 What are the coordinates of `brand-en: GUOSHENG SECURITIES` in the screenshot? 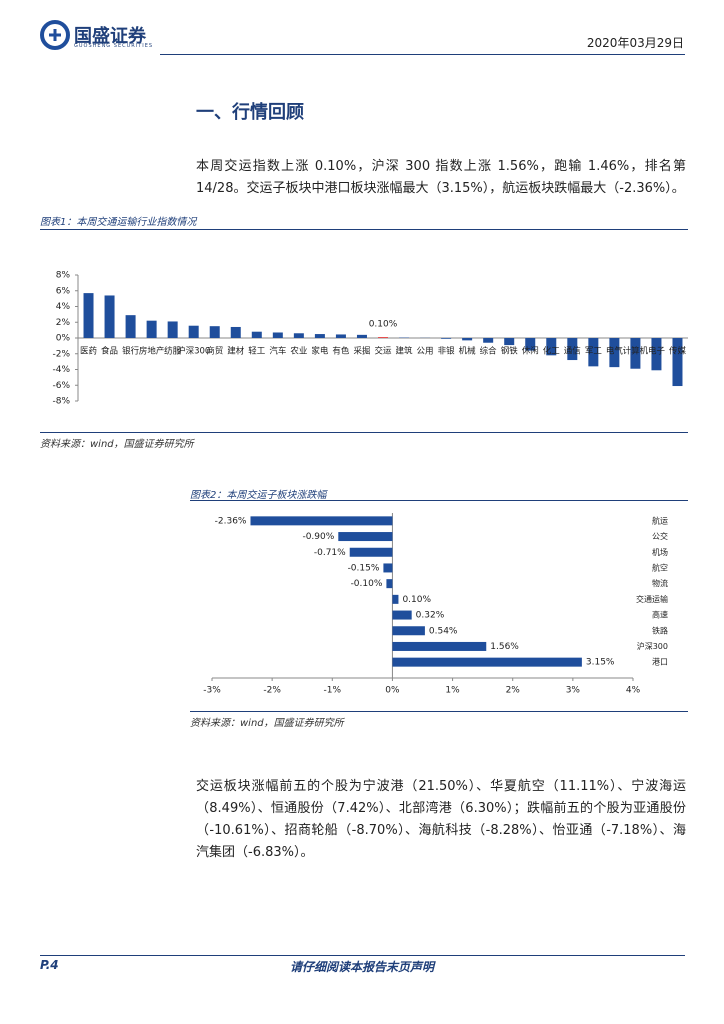 It's located at (114, 46).